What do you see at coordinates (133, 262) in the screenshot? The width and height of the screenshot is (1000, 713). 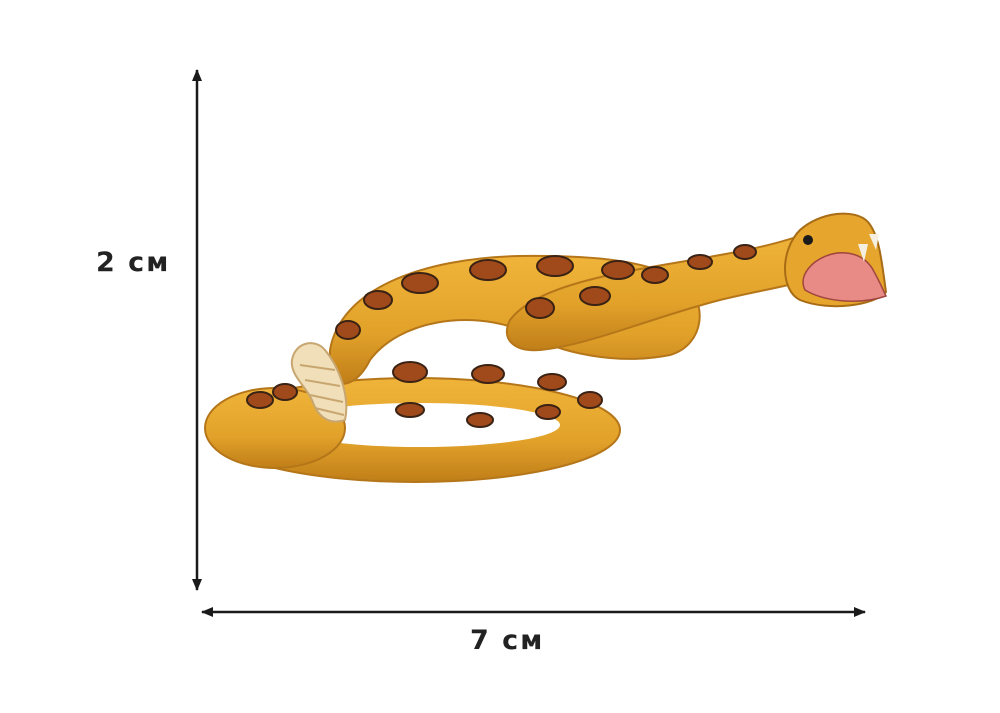 I see `height-dimension-label: 2 см` at bounding box center [133, 262].